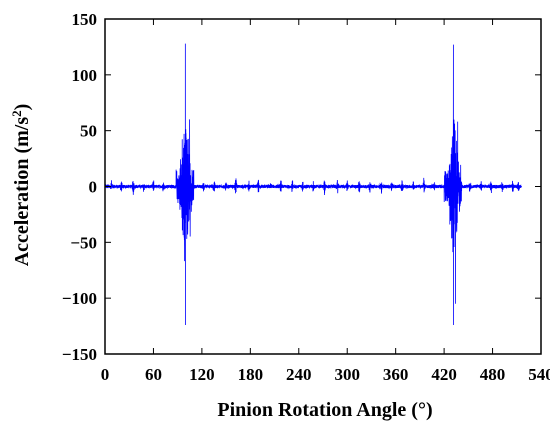 The height and width of the screenshot is (428, 550). Describe the element at coordinates (444, 374) in the screenshot. I see `x-tick-label: 420` at that location.